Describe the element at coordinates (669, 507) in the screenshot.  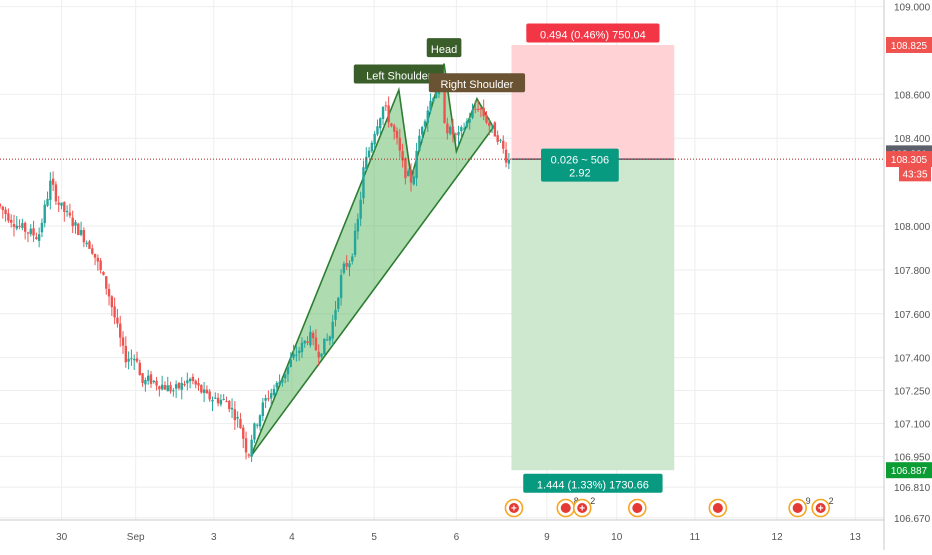
I see `event-markers: +8+29+2` at that location.